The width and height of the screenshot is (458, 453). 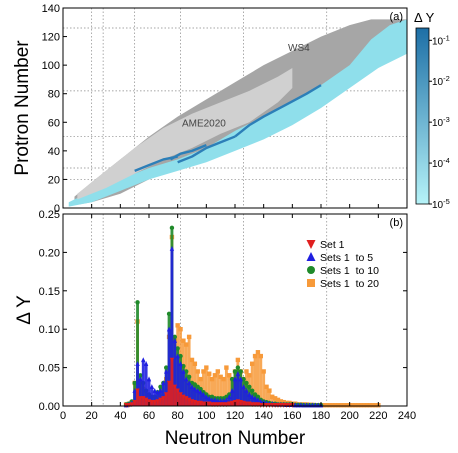 I want to click on colorbar: Δ Y 10⁻¹ 10⁻² 10⁻³ 10⁻⁴ 10⁻⁵, so click(x=432, y=110).